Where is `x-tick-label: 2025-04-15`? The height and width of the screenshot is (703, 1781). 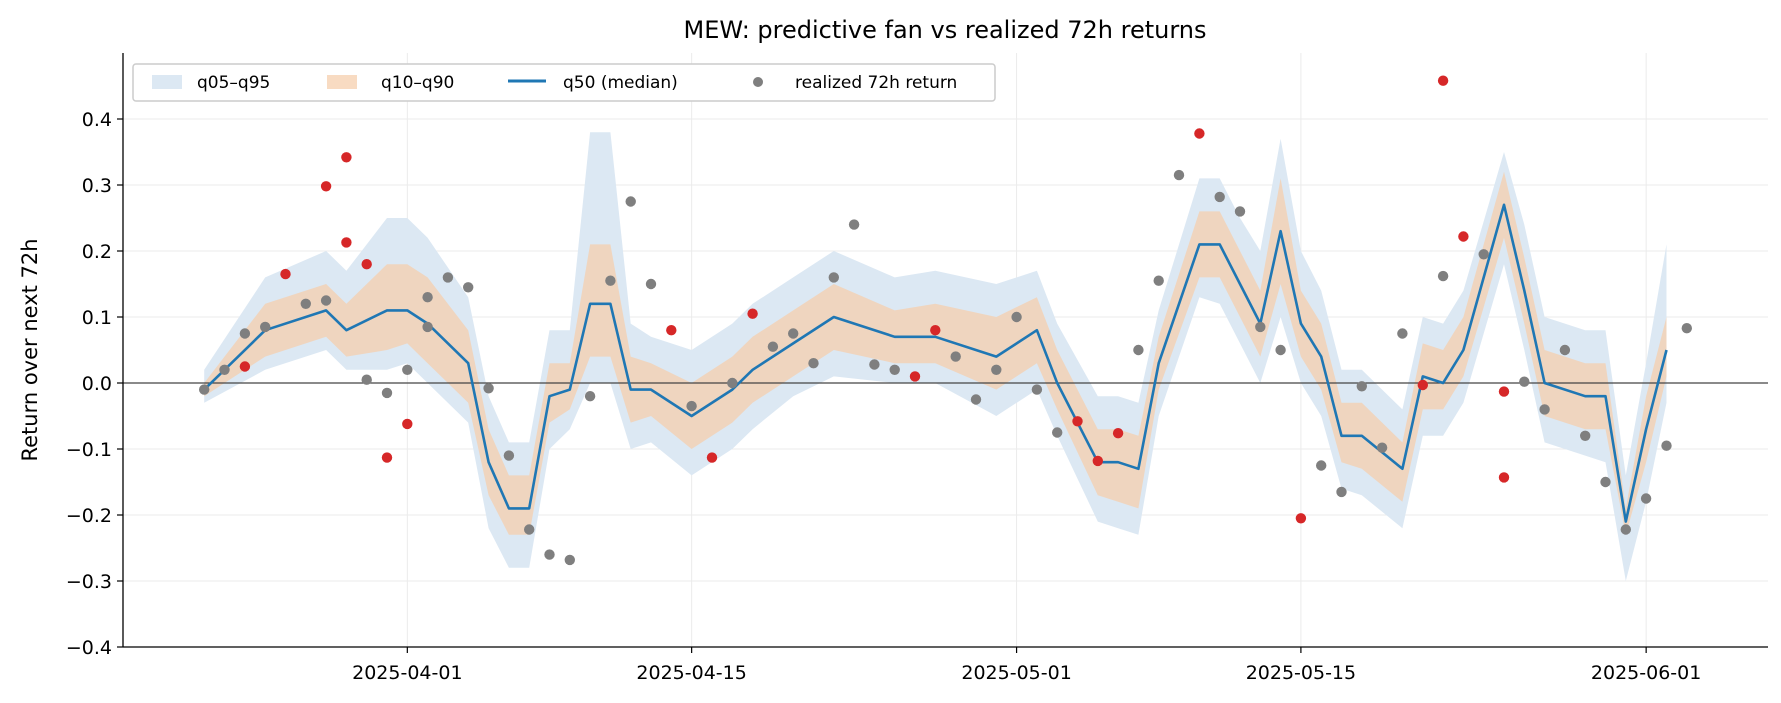 x-tick-label: 2025-04-15 is located at coordinates (691, 673).